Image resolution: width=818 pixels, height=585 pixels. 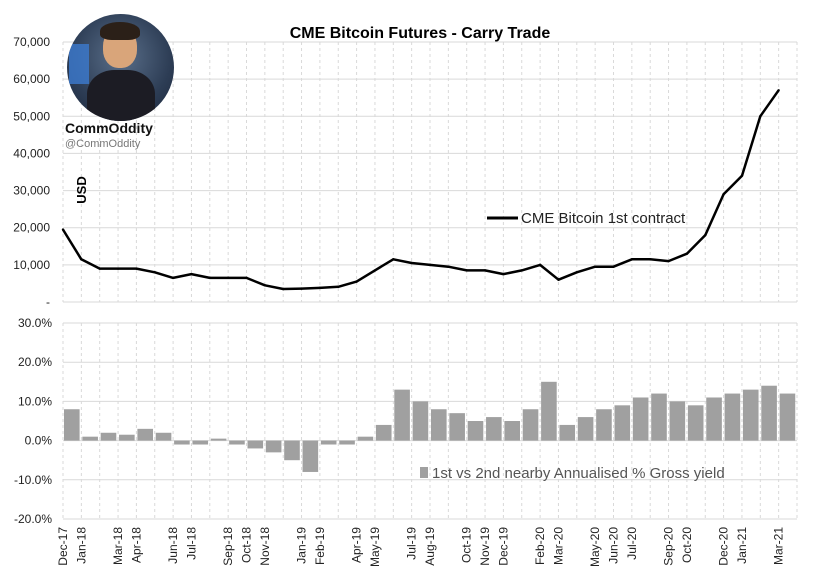 I want to click on x-tick: Oct-19, so click(x=467, y=545).